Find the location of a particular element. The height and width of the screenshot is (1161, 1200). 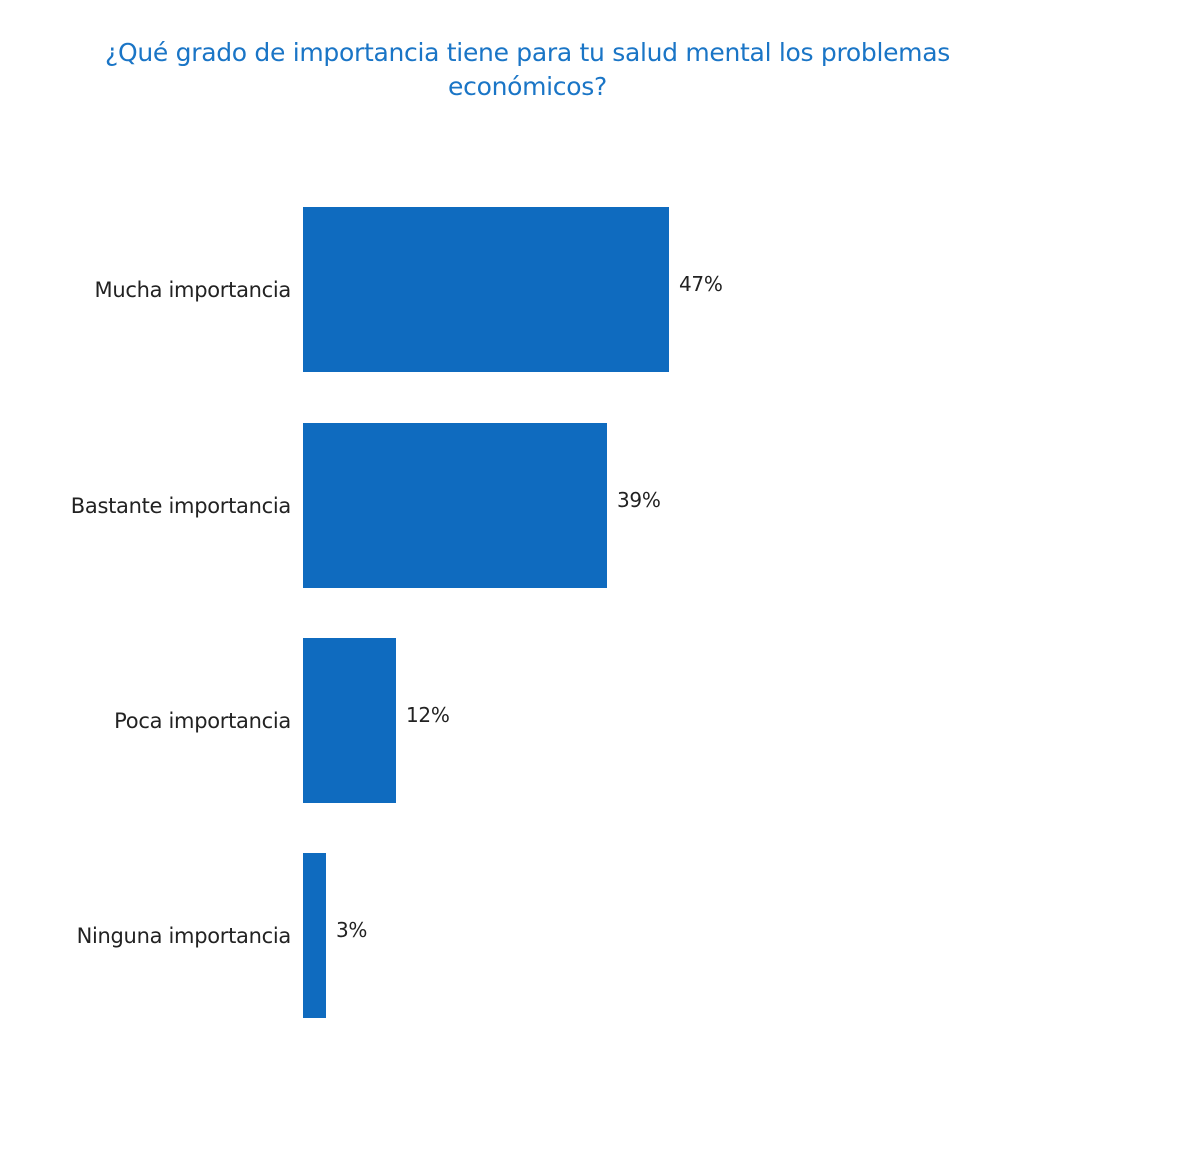

value-label: 3% is located at coordinates (352, 929).